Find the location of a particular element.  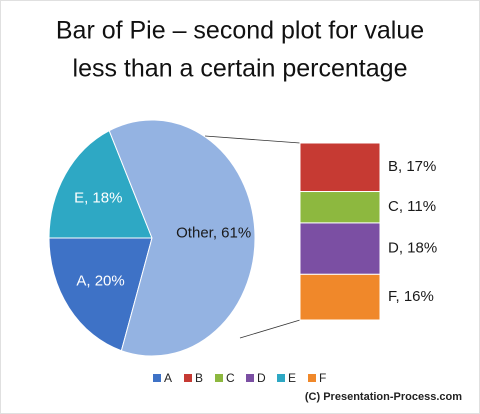

legend-label: B is located at coordinates (199, 378).